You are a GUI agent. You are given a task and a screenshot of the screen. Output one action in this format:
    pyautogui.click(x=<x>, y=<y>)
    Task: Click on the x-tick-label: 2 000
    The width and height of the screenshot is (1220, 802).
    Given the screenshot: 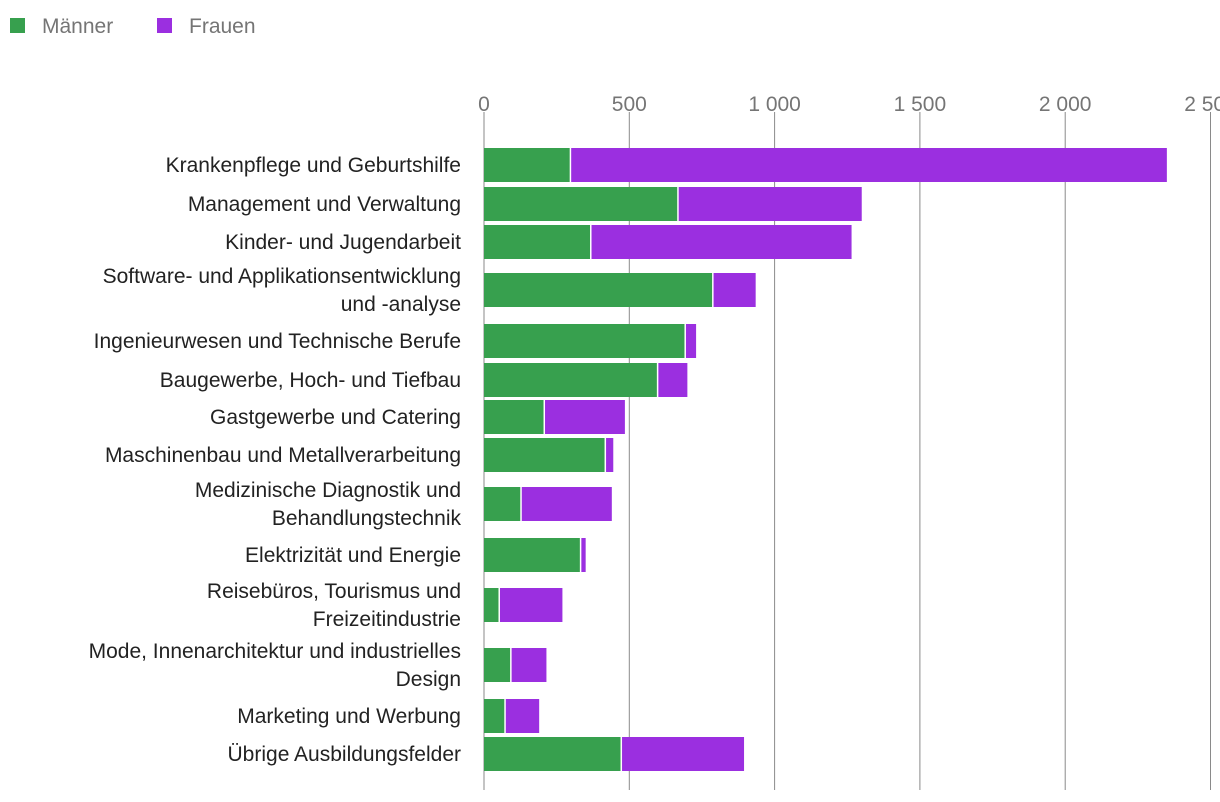 What is the action you would take?
    pyautogui.click(x=1065, y=104)
    